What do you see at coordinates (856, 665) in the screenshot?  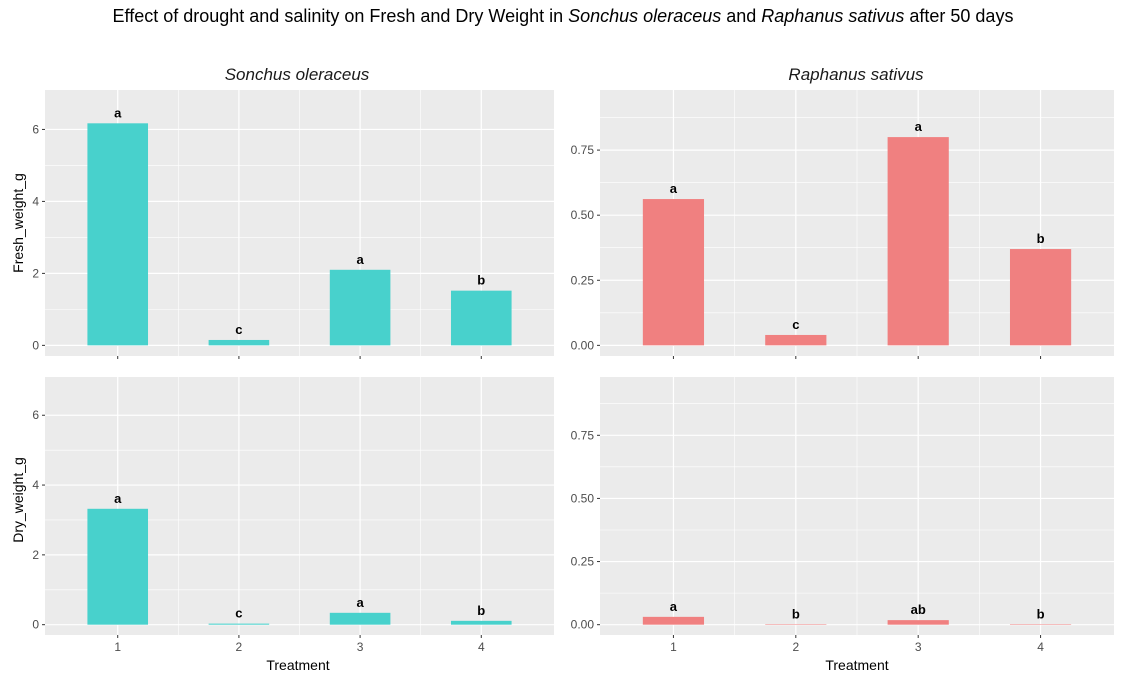 I see `x-axis-title-right: Treatment` at bounding box center [856, 665].